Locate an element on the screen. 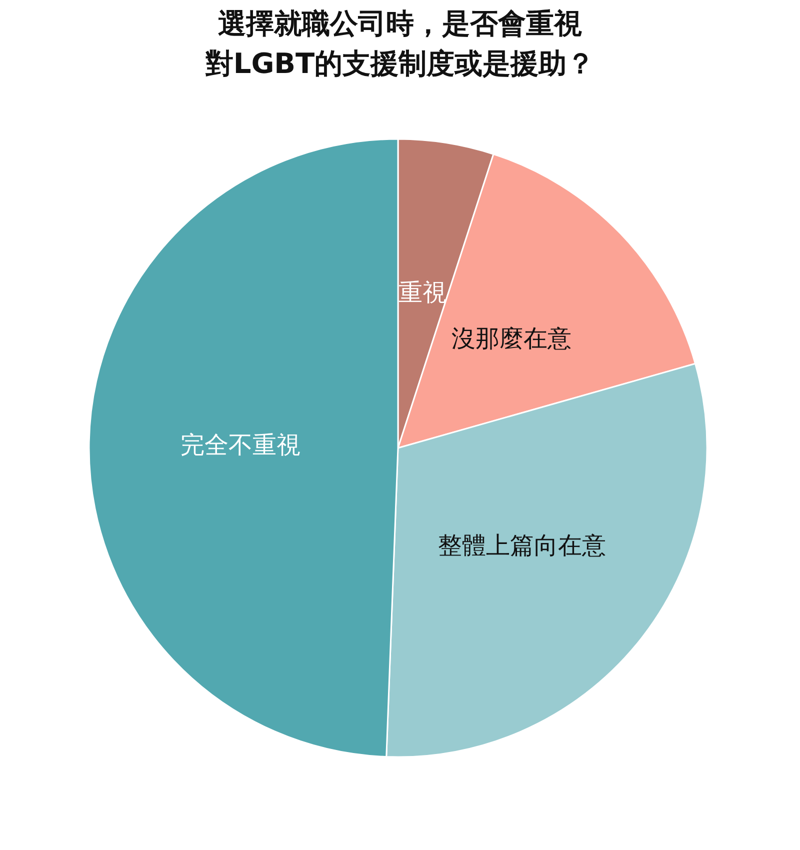 Image resolution: width=800 pixels, height=850 pixels. slice-label: 重視 is located at coordinates (422, 292).